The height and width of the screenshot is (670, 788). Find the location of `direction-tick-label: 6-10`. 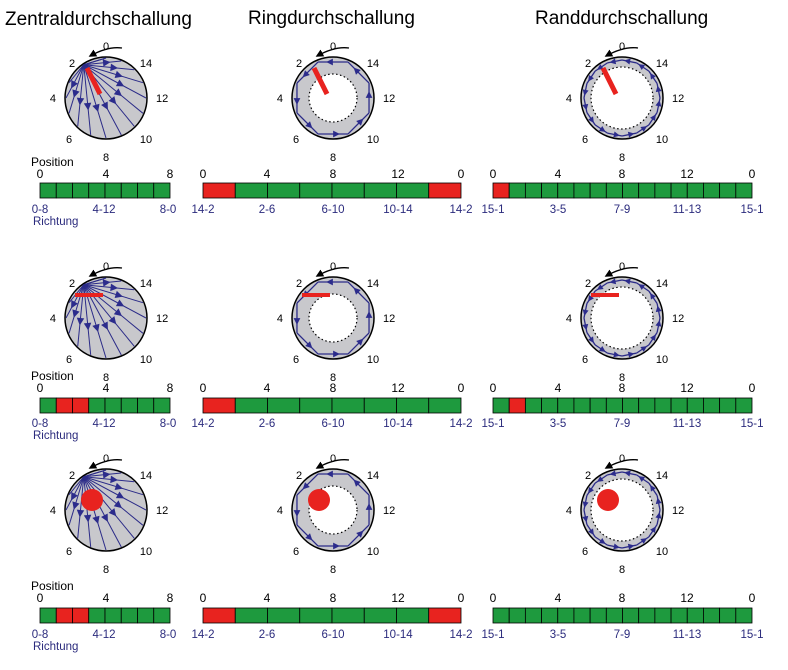

direction-tick-label: 6-10 is located at coordinates (332, 635).